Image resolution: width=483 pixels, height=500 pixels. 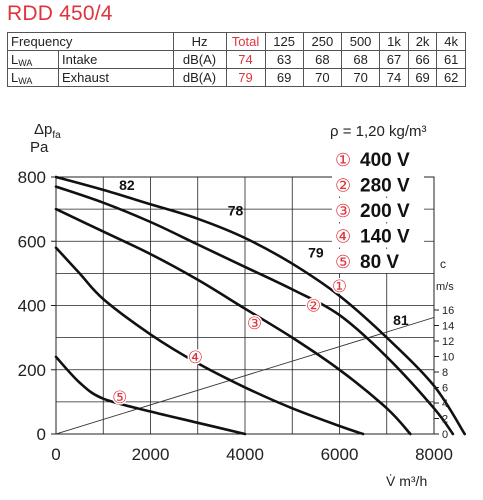 What do you see at coordinates (116, 77) in the screenshot?
I see `row-label: Exhaust` at bounding box center [116, 77].